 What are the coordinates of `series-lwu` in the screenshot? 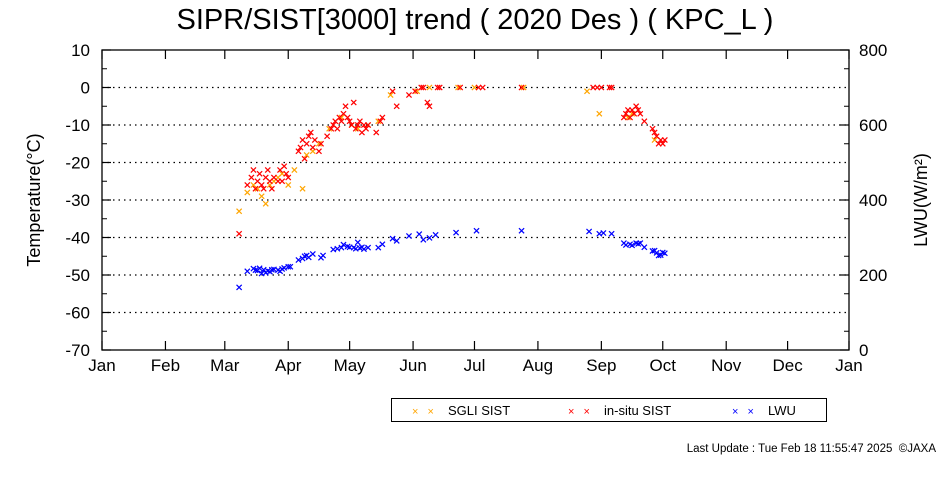 It's located at (452, 259).